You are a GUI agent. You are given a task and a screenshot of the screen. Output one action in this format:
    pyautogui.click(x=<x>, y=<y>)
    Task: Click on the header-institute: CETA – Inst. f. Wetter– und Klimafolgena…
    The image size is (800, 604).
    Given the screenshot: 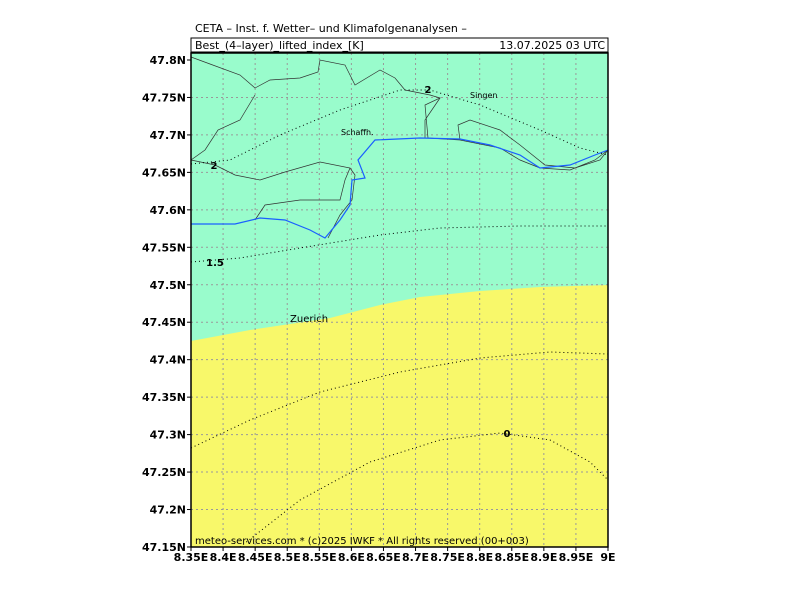 What is the action you would take?
    pyautogui.click(x=331, y=28)
    